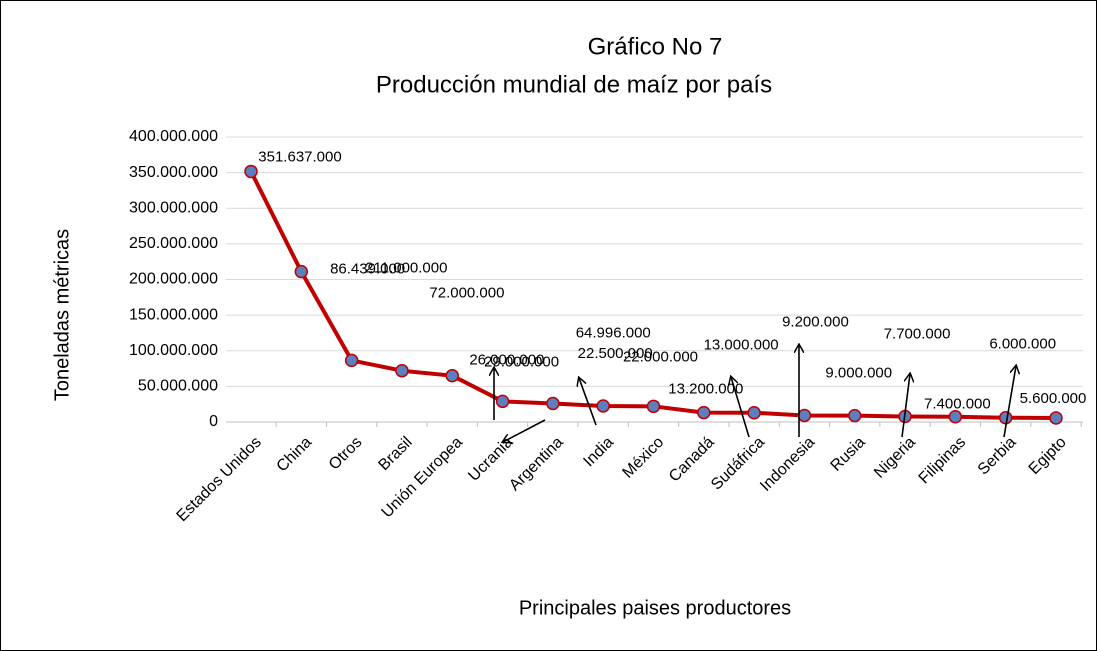  What do you see at coordinates (755, 393) in the screenshot?
I see `arrows` at bounding box center [755, 393].